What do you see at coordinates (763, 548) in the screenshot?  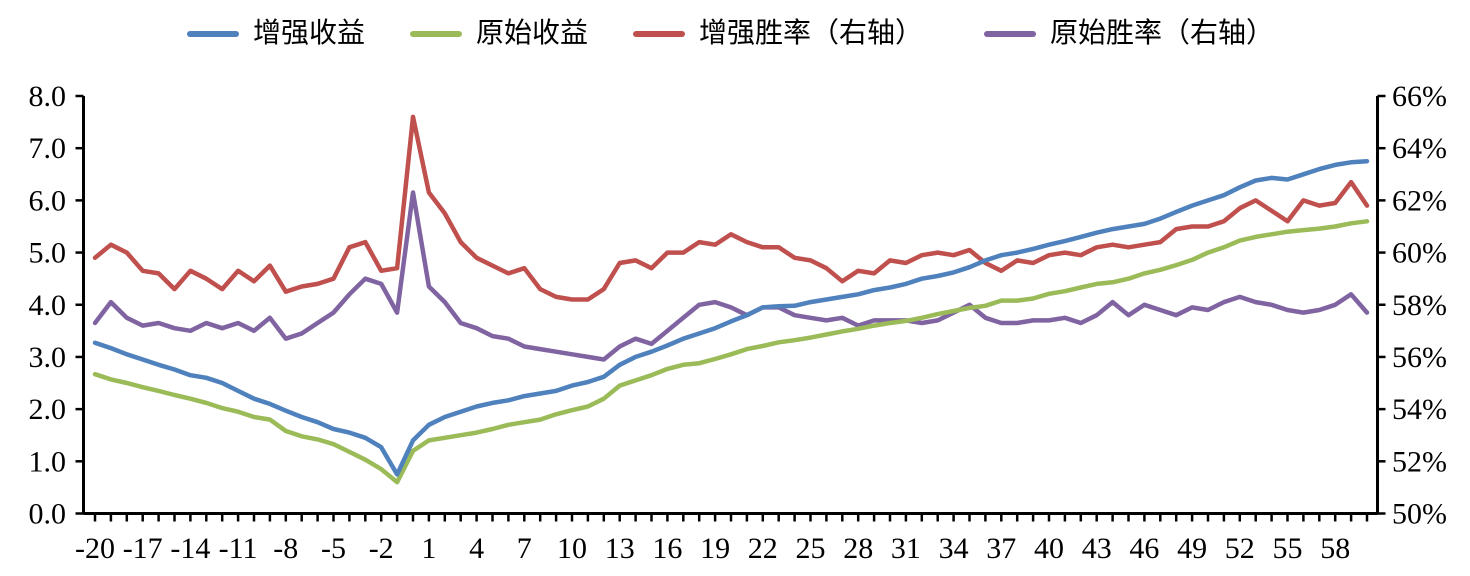 I see `x-axis-tick-label: 22` at bounding box center [763, 548].